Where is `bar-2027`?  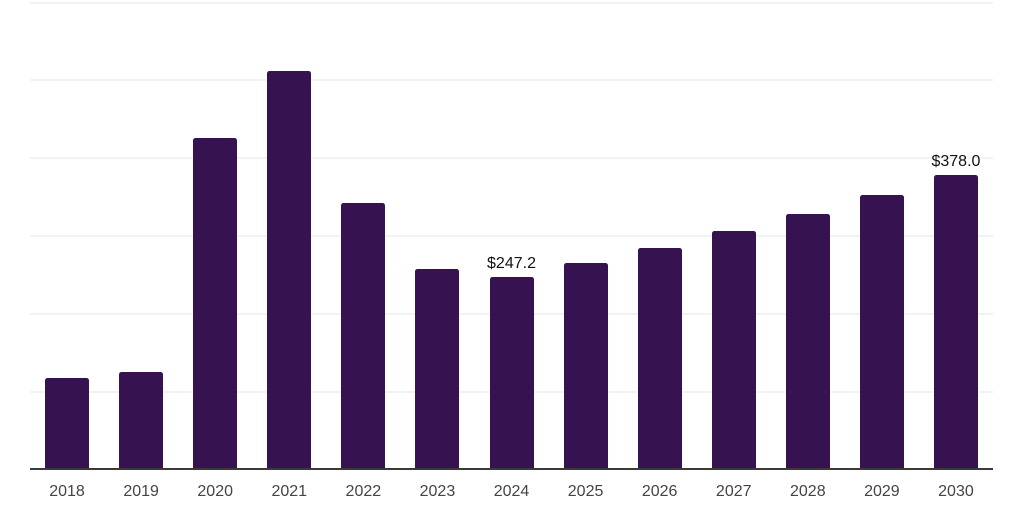
bar-2027 is located at coordinates (734, 350).